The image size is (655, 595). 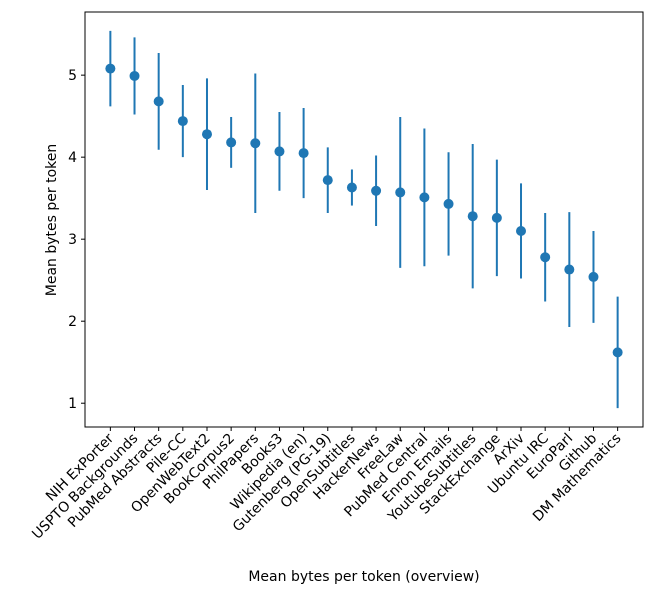 What do you see at coordinates (72, 240) in the screenshot?
I see `y-tick-label: 3` at bounding box center [72, 240].